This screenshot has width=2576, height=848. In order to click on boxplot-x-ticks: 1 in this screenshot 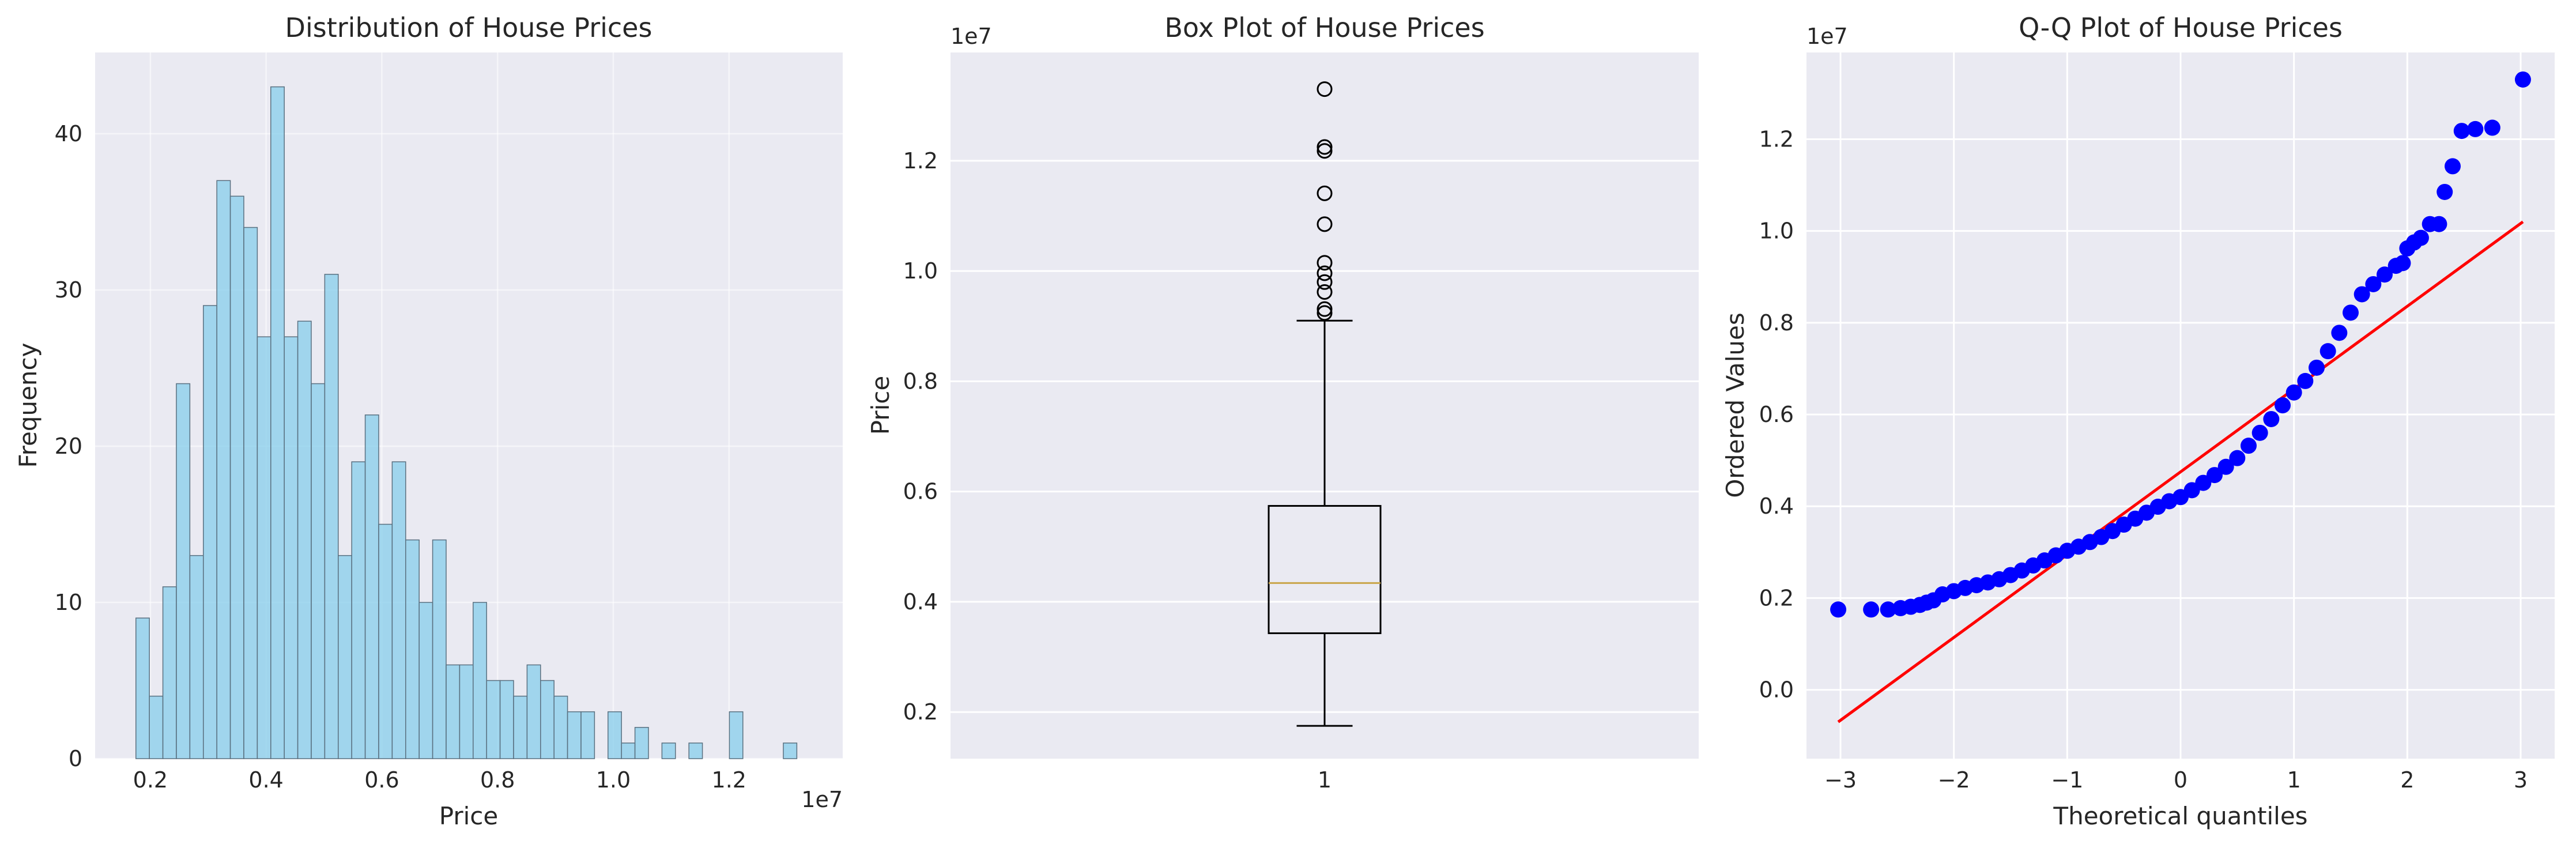, I will do `click(1325, 780)`.